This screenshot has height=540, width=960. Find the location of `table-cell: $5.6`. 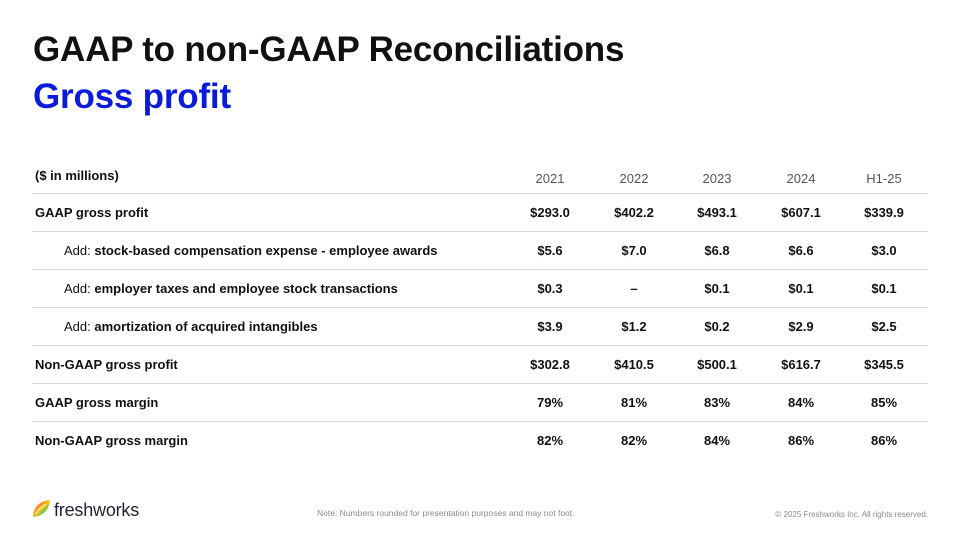

table-cell: $5.6 is located at coordinates (550, 250).